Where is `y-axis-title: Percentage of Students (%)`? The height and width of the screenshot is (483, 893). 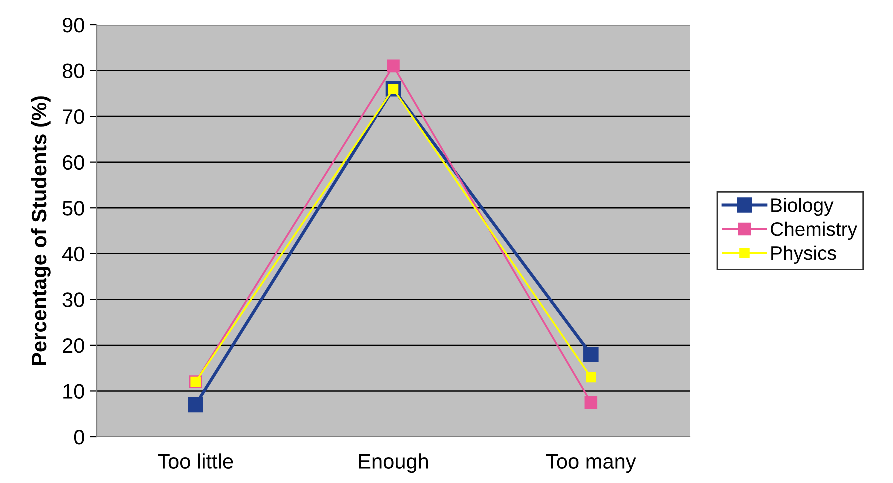
y-axis-title: Percentage of Students (%) is located at coordinates (41, 231).